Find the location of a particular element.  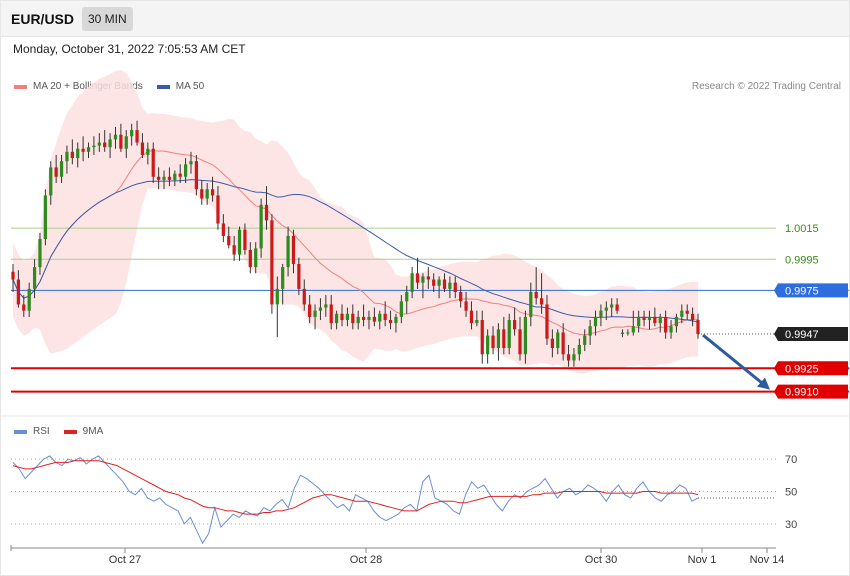

x-tick-label-4: Nov 14 is located at coordinates (767, 560).